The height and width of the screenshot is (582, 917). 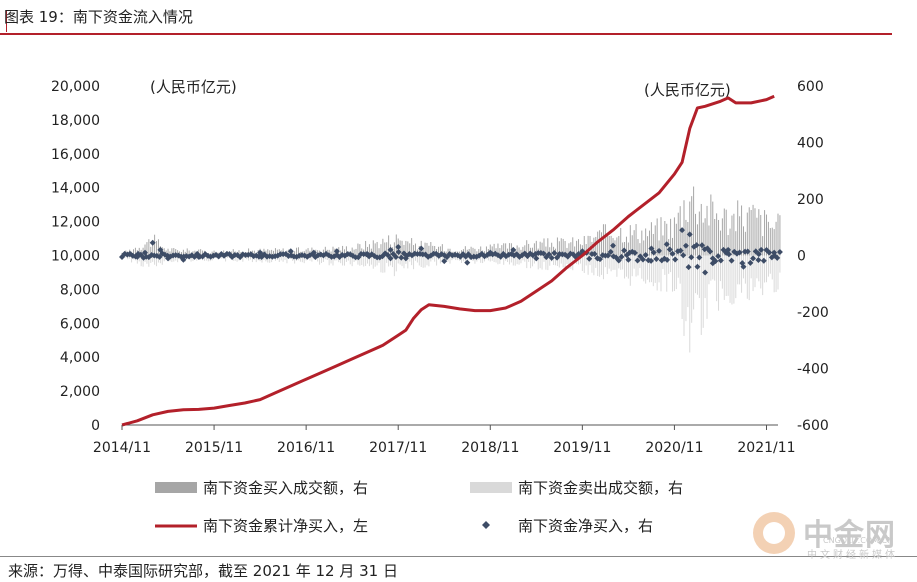 What do you see at coordinates (810, 87) in the screenshot?
I see `right-tick-label: 600` at bounding box center [810, 87].